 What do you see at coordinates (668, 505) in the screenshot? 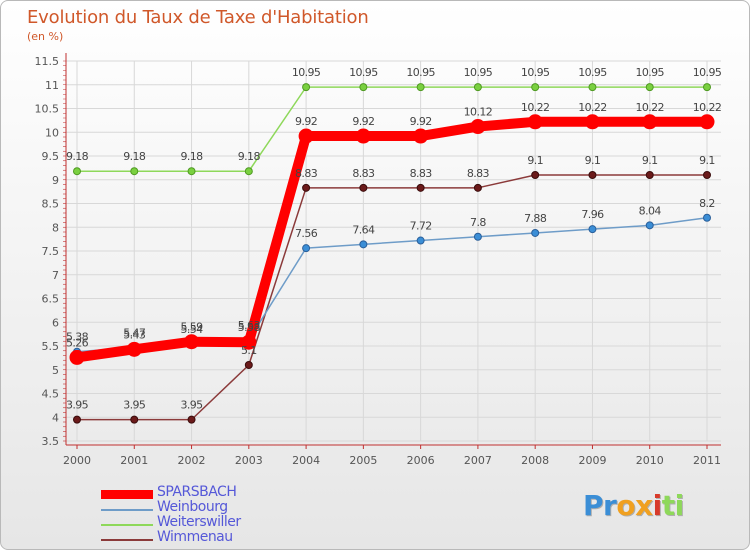
I see `logo-letter: t` at bounding box center [668, 505].